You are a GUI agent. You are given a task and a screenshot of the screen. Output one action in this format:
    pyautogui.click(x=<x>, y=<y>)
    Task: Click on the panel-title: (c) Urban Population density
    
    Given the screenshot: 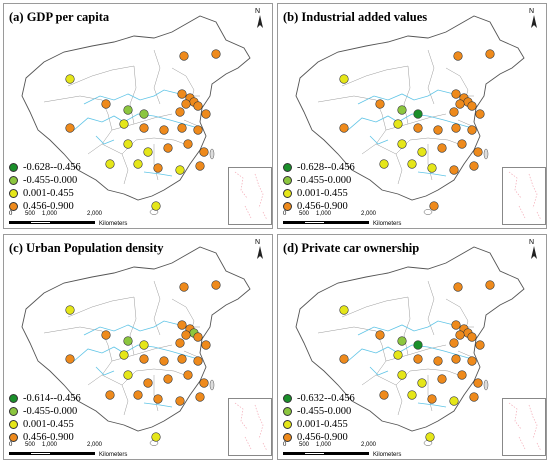 What is the action you would take?
    pyautogui.click(x=86, y=248)
    